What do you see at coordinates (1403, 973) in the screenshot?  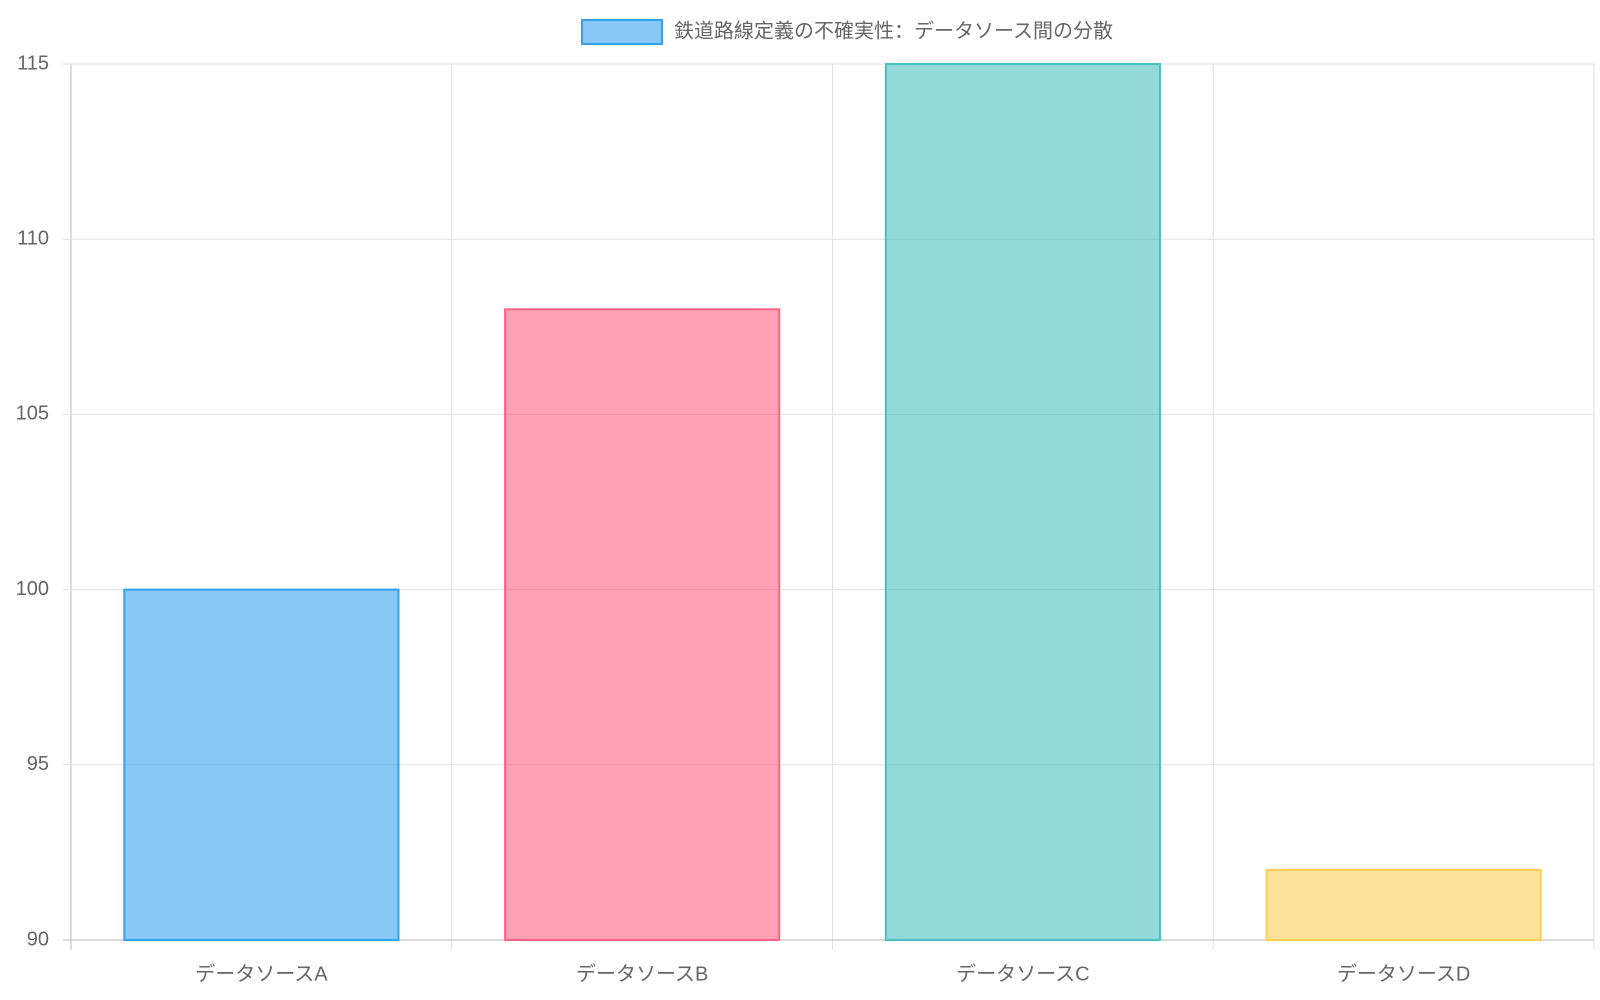 I see `x-tick-label: データソースD` at bounding box center [1403, 973].